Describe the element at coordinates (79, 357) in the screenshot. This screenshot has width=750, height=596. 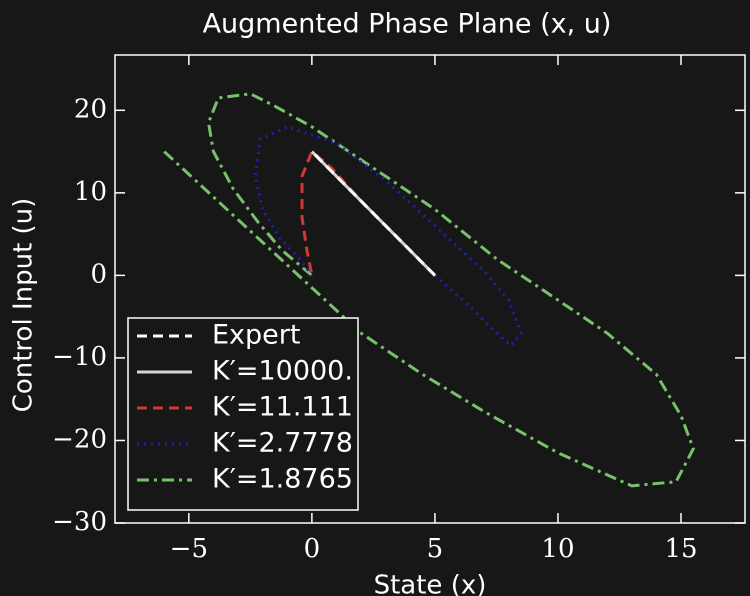
I see `y-tick-label: −10` at that location.